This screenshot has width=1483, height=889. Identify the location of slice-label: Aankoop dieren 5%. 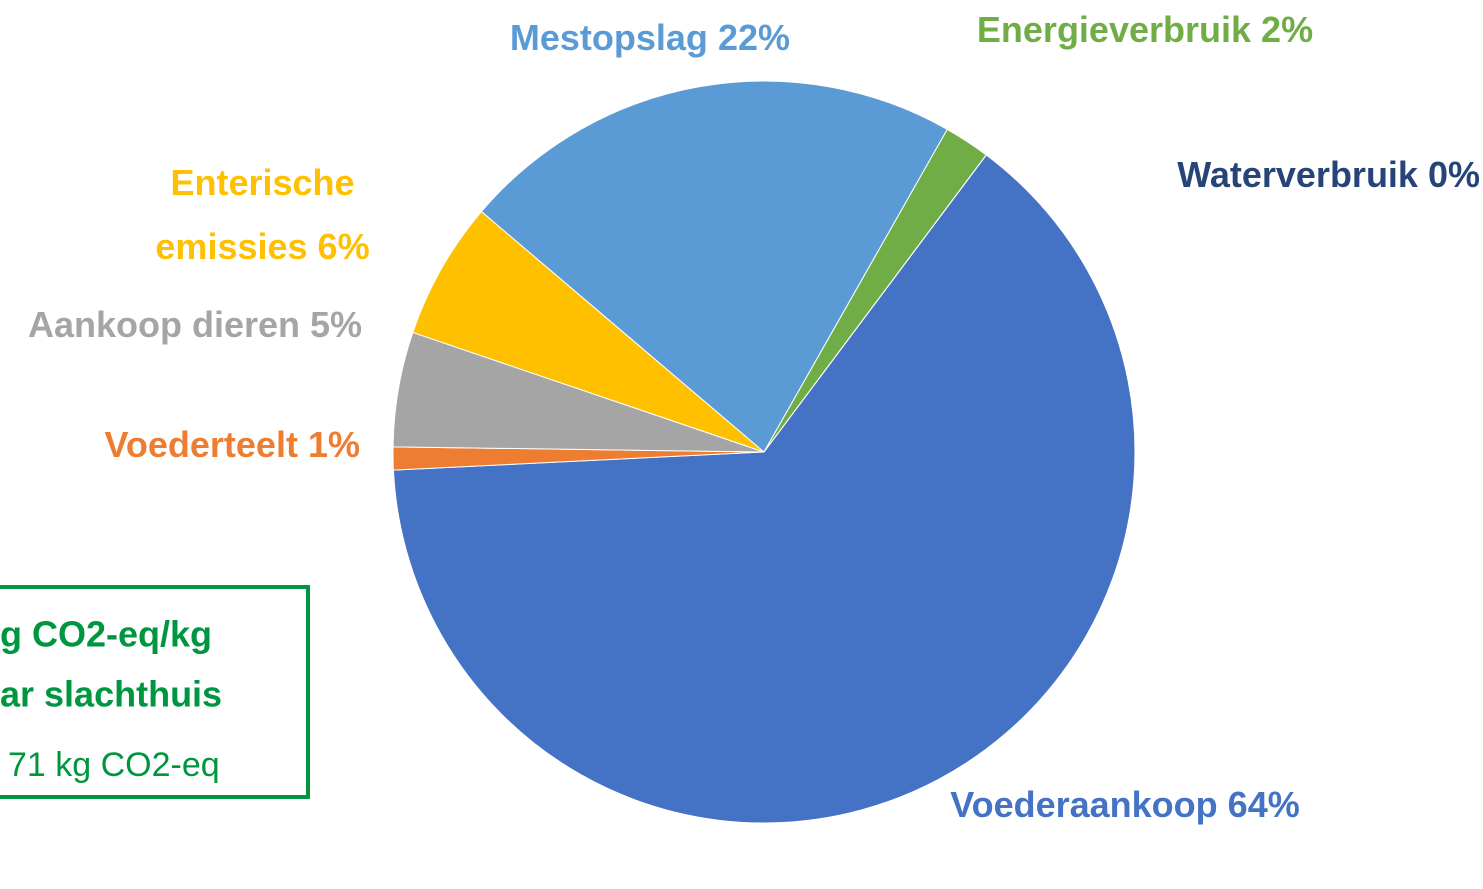
(195, 325).